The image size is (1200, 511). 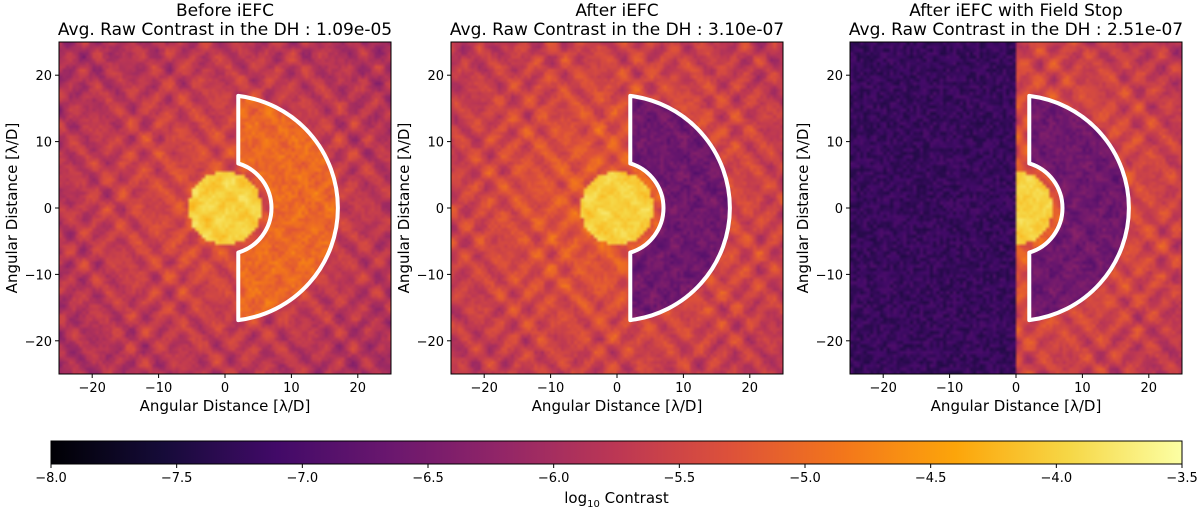 What do you see at coordinates (428, 478) in the screenshot?
I see `colorbar-tick-label: −6.5` at bounding box center [428, 478].